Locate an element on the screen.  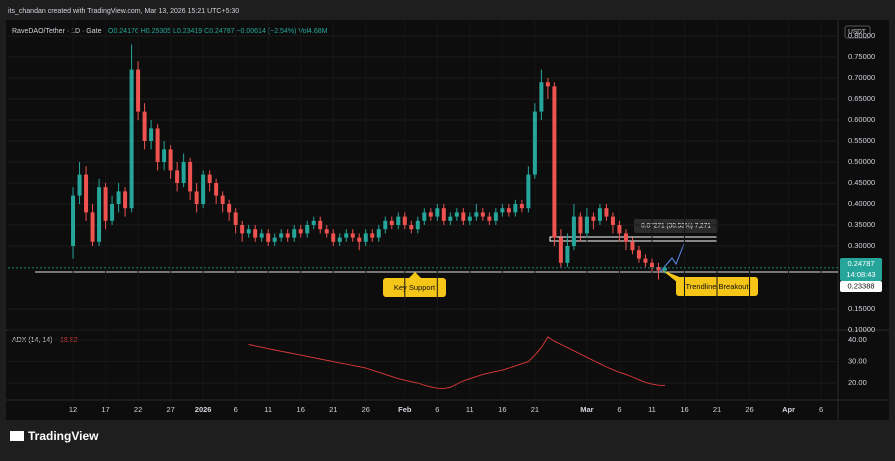
callout-label: Key Support is located at coordinates (415, 287).